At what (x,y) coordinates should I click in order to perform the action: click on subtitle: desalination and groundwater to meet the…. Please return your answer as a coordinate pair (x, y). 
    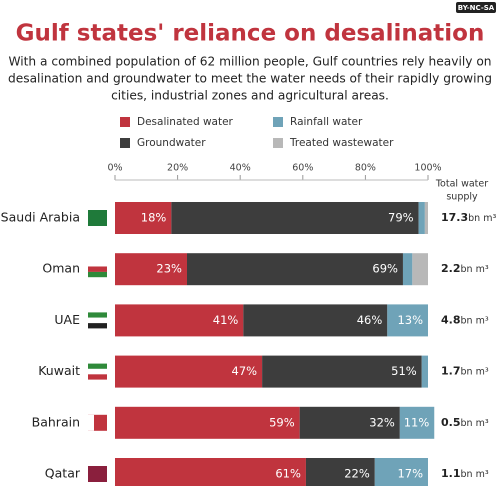
    Looking at the image, I should click on (250, 79).